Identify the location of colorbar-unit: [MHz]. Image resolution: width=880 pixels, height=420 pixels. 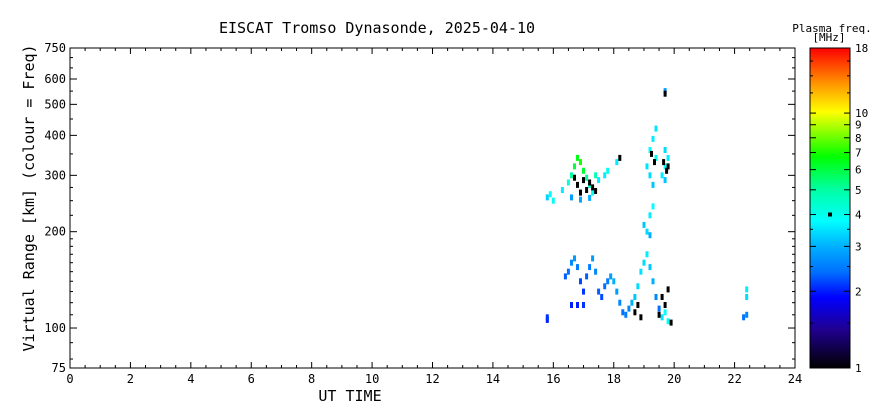
(828, 37).